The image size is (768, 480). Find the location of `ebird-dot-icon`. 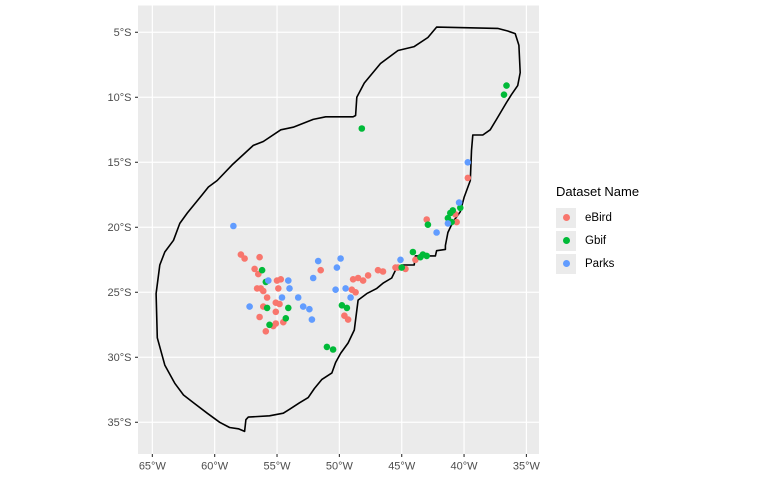

ebird-dot-icon is located at coordinates (566, 217).